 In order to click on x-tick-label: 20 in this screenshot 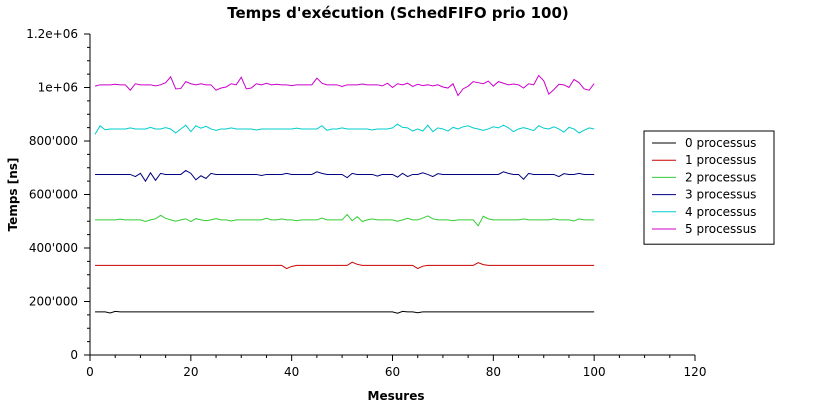, I will do `click(190, 372)`.